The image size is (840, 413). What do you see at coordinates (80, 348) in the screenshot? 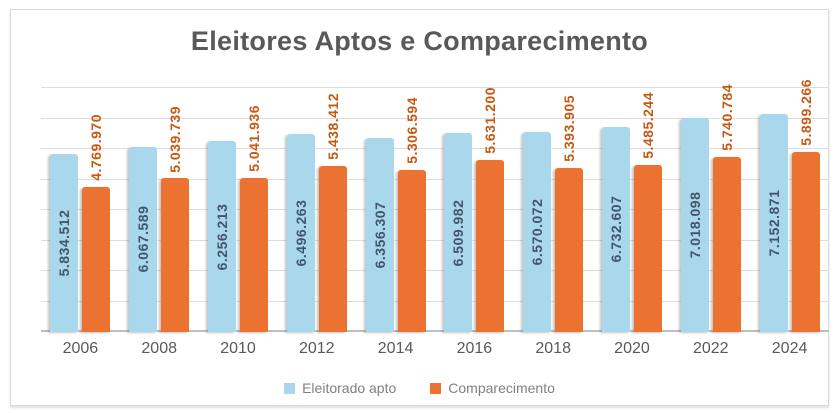
I see `x-axis-label: 2006` at bounding box center [80, 348].